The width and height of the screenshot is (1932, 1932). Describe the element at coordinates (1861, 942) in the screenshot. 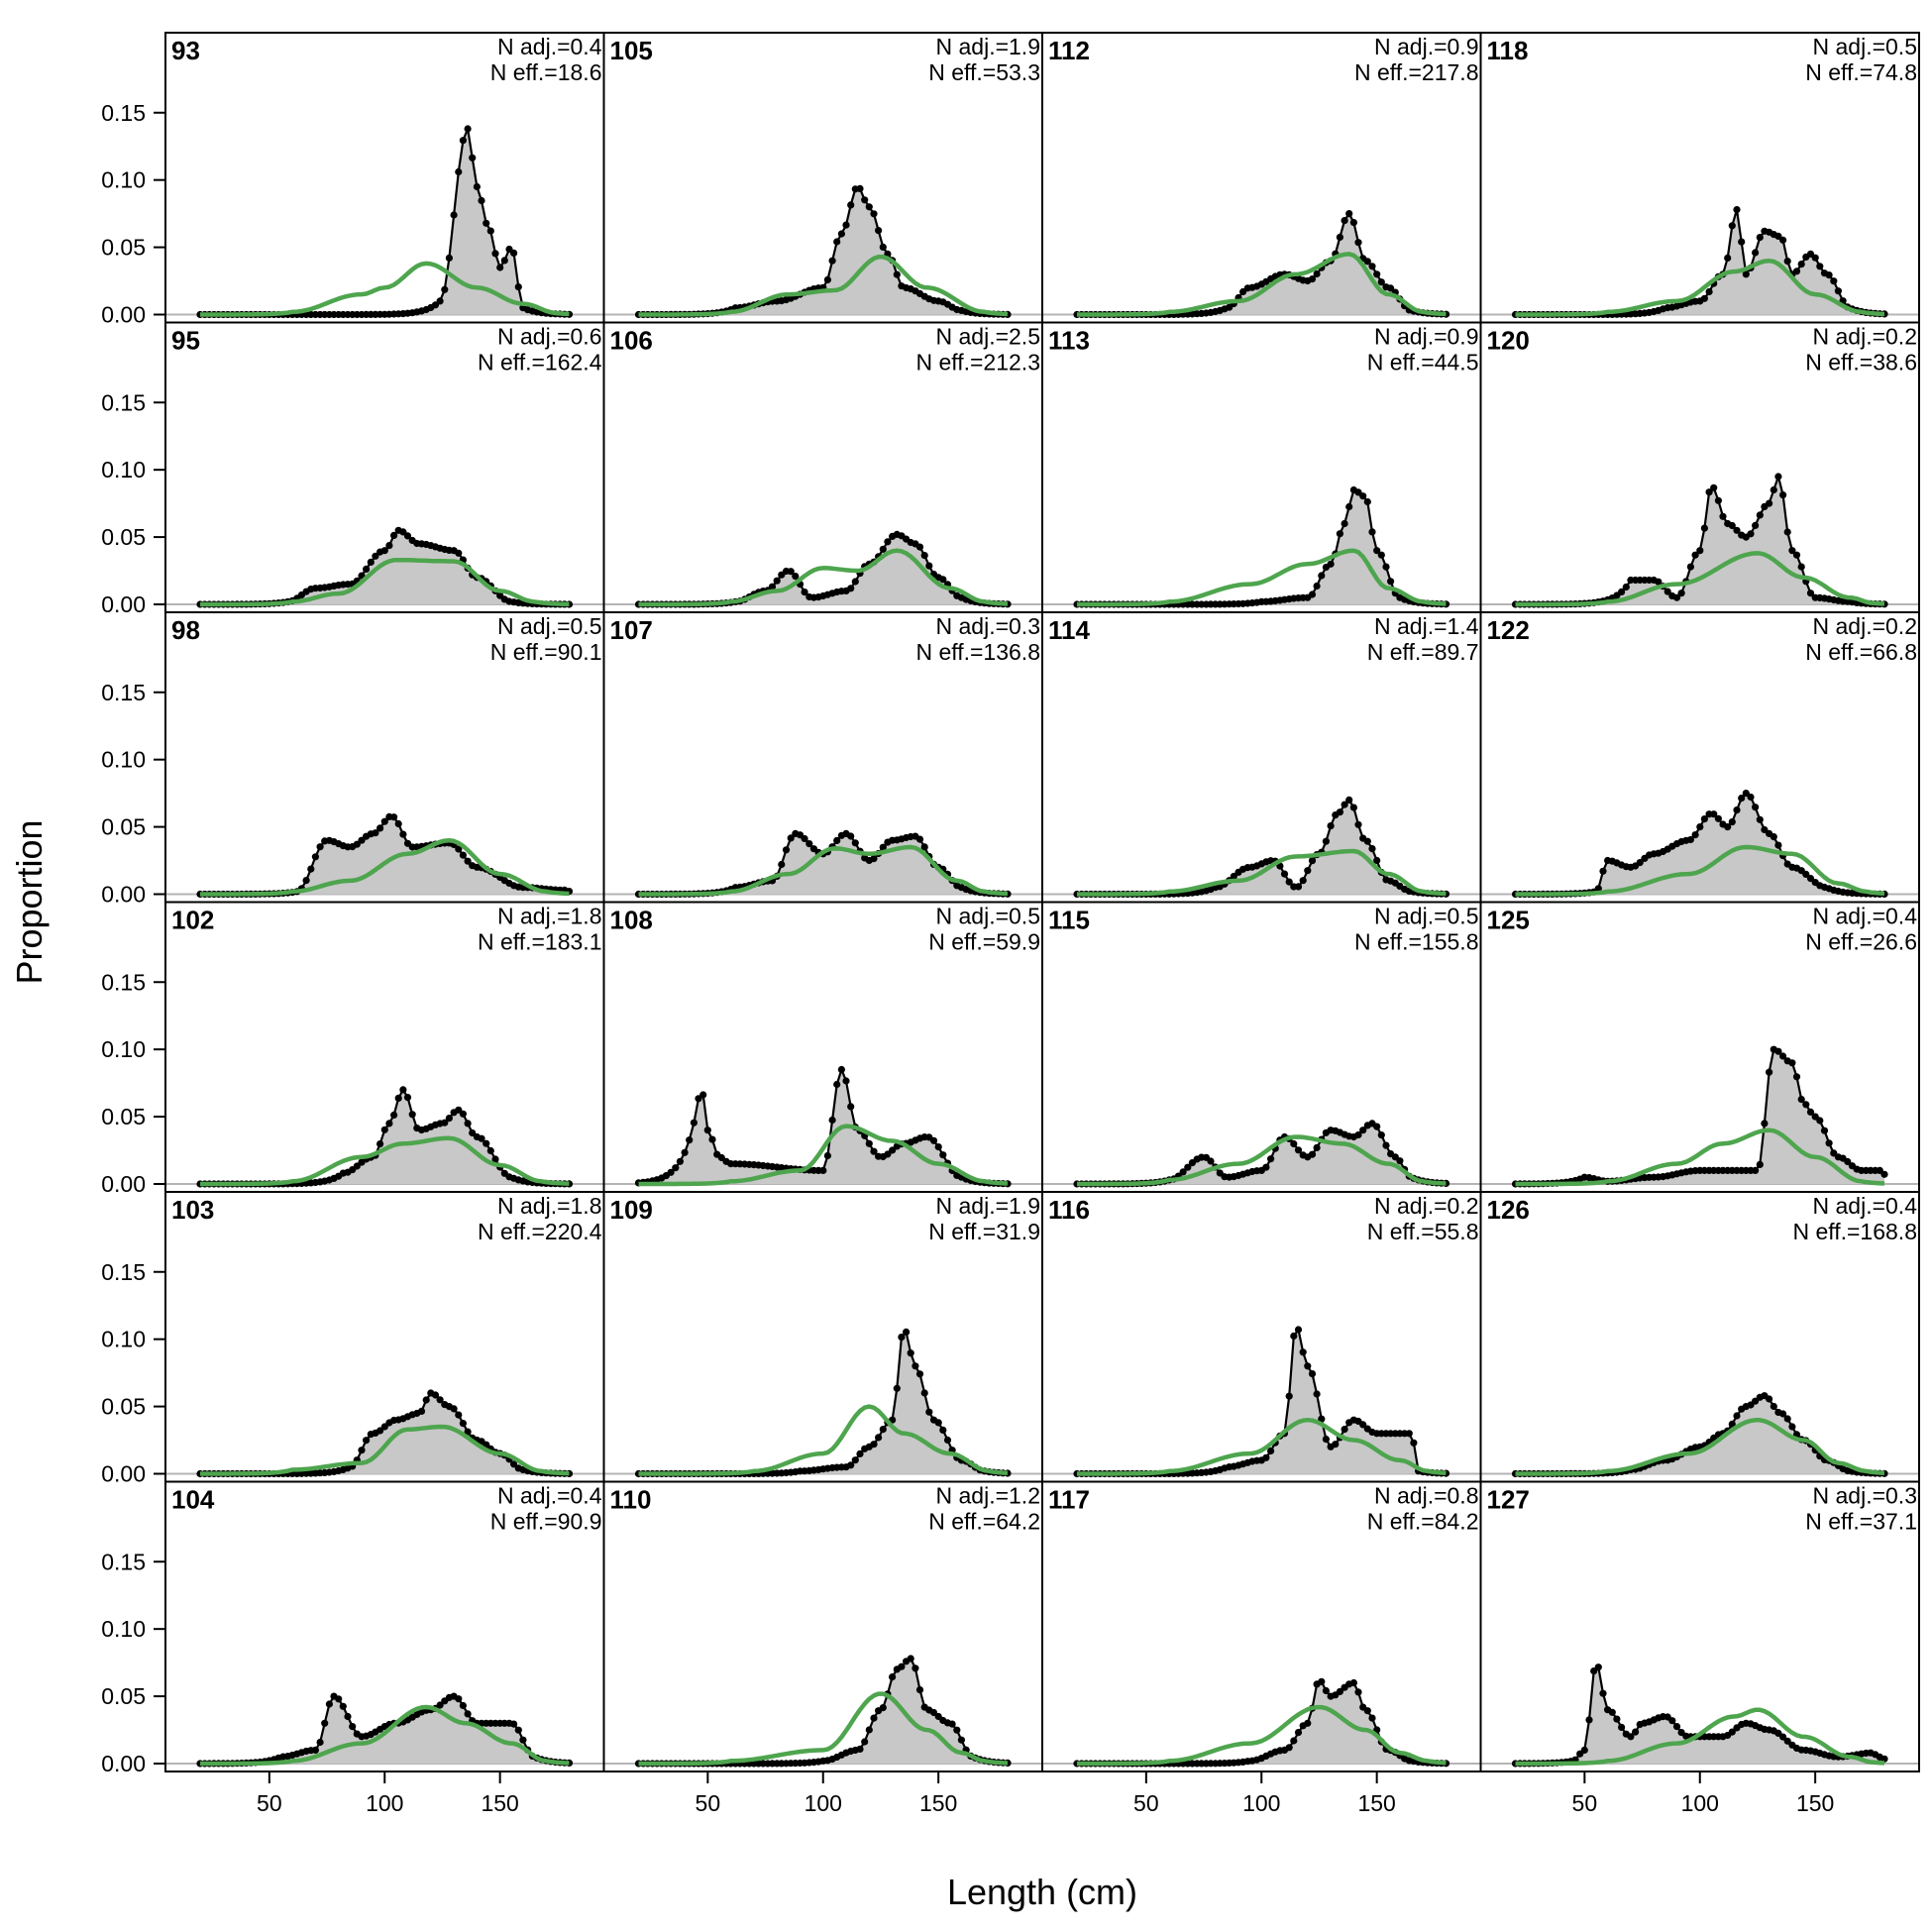

I see `n-eff-label: N eff.=26.6` at that location.